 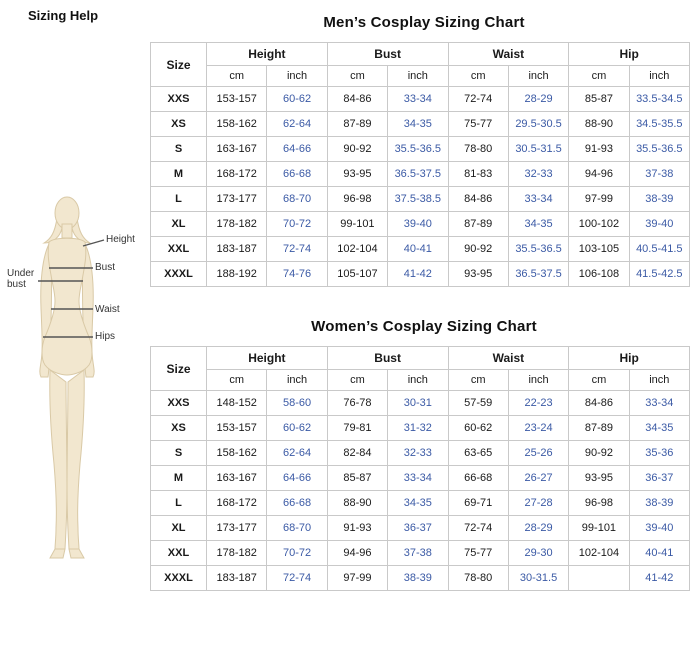 I want to click on cm-value-cell: 105-107, so click(x=357, y=274).